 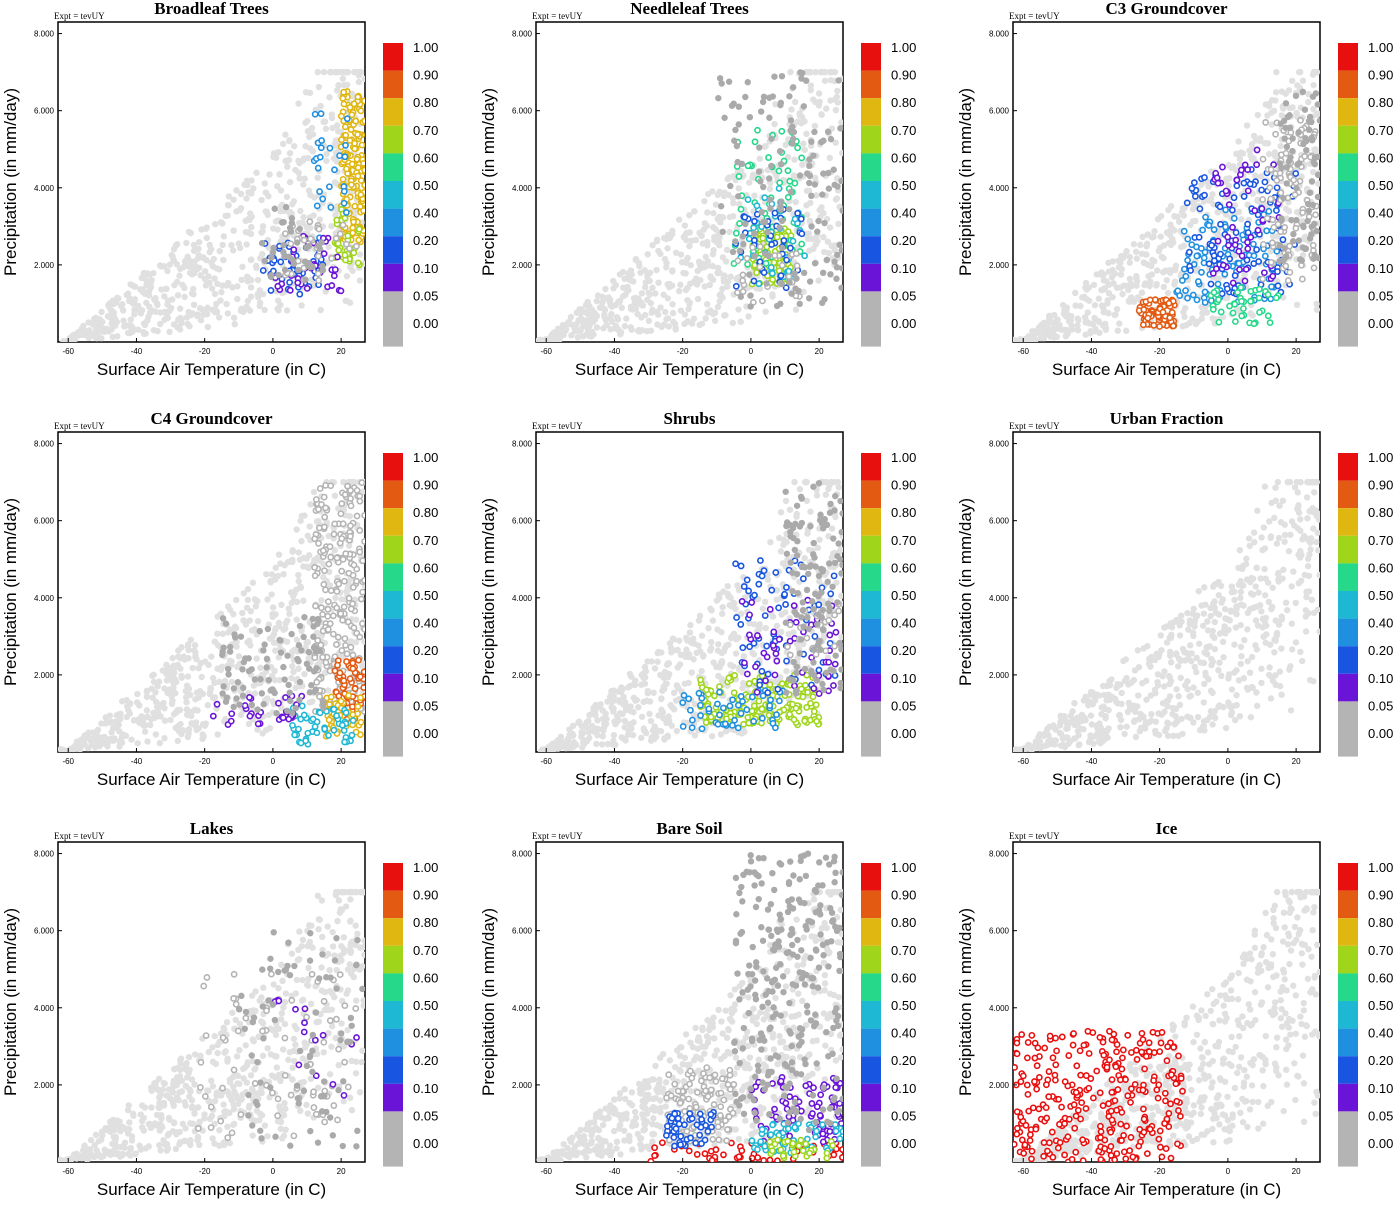 I want to click on y-tick-label: 4.000, so click(x=44, y=598).